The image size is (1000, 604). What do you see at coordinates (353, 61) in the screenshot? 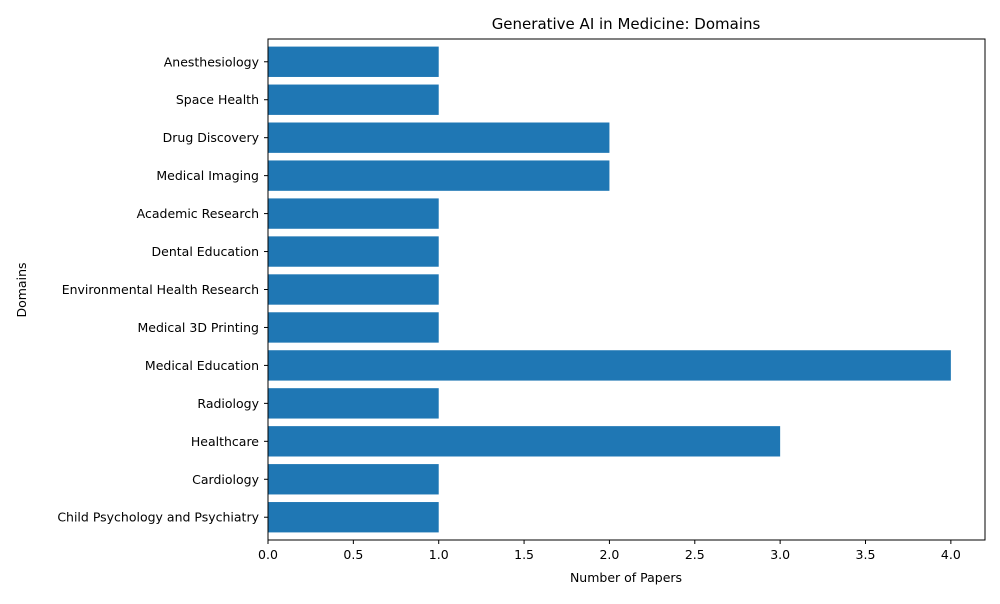
I see `bar-anesthesiology` at bounding box center [353, 61].